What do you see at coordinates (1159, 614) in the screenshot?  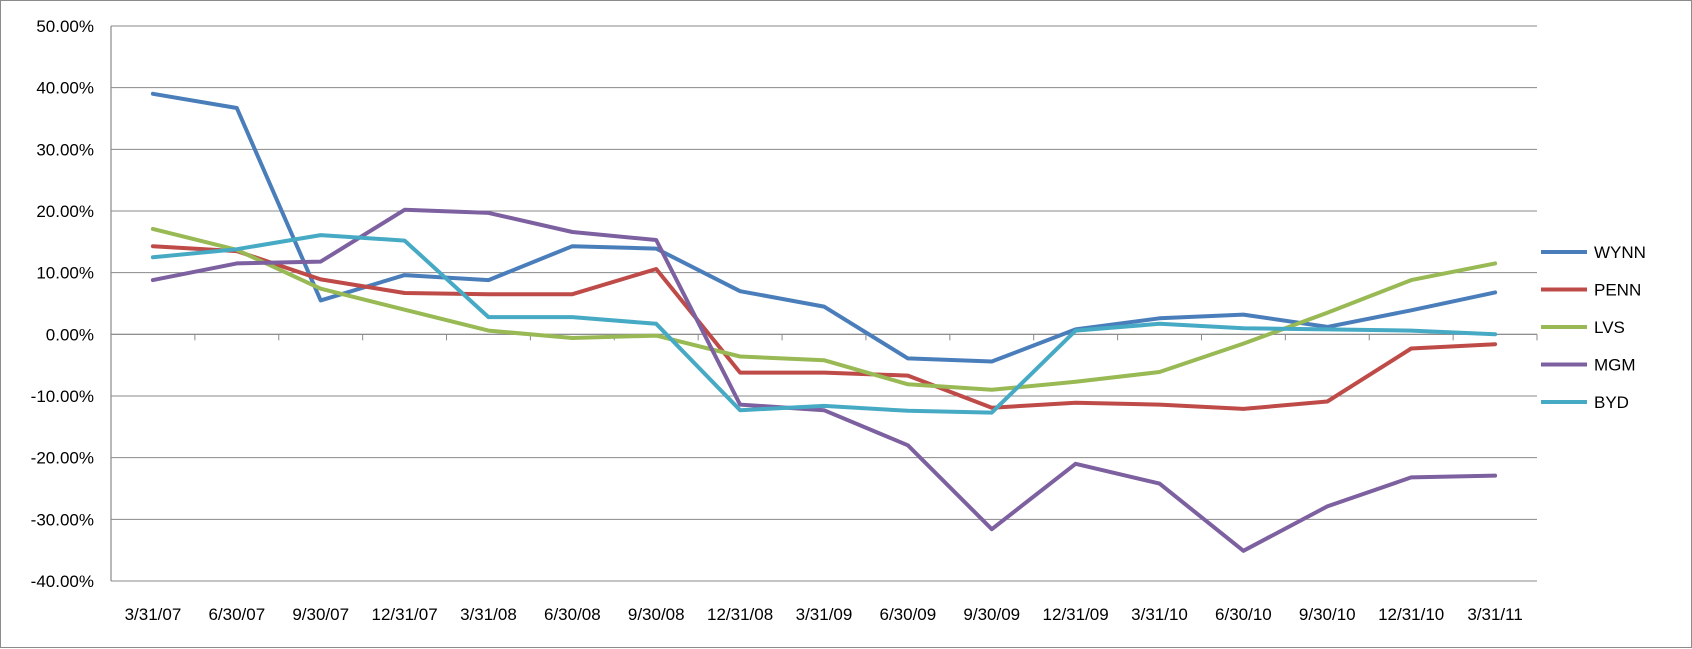 I see `x-tick-label: 3/31/10` at bounding box center [1159, 614].